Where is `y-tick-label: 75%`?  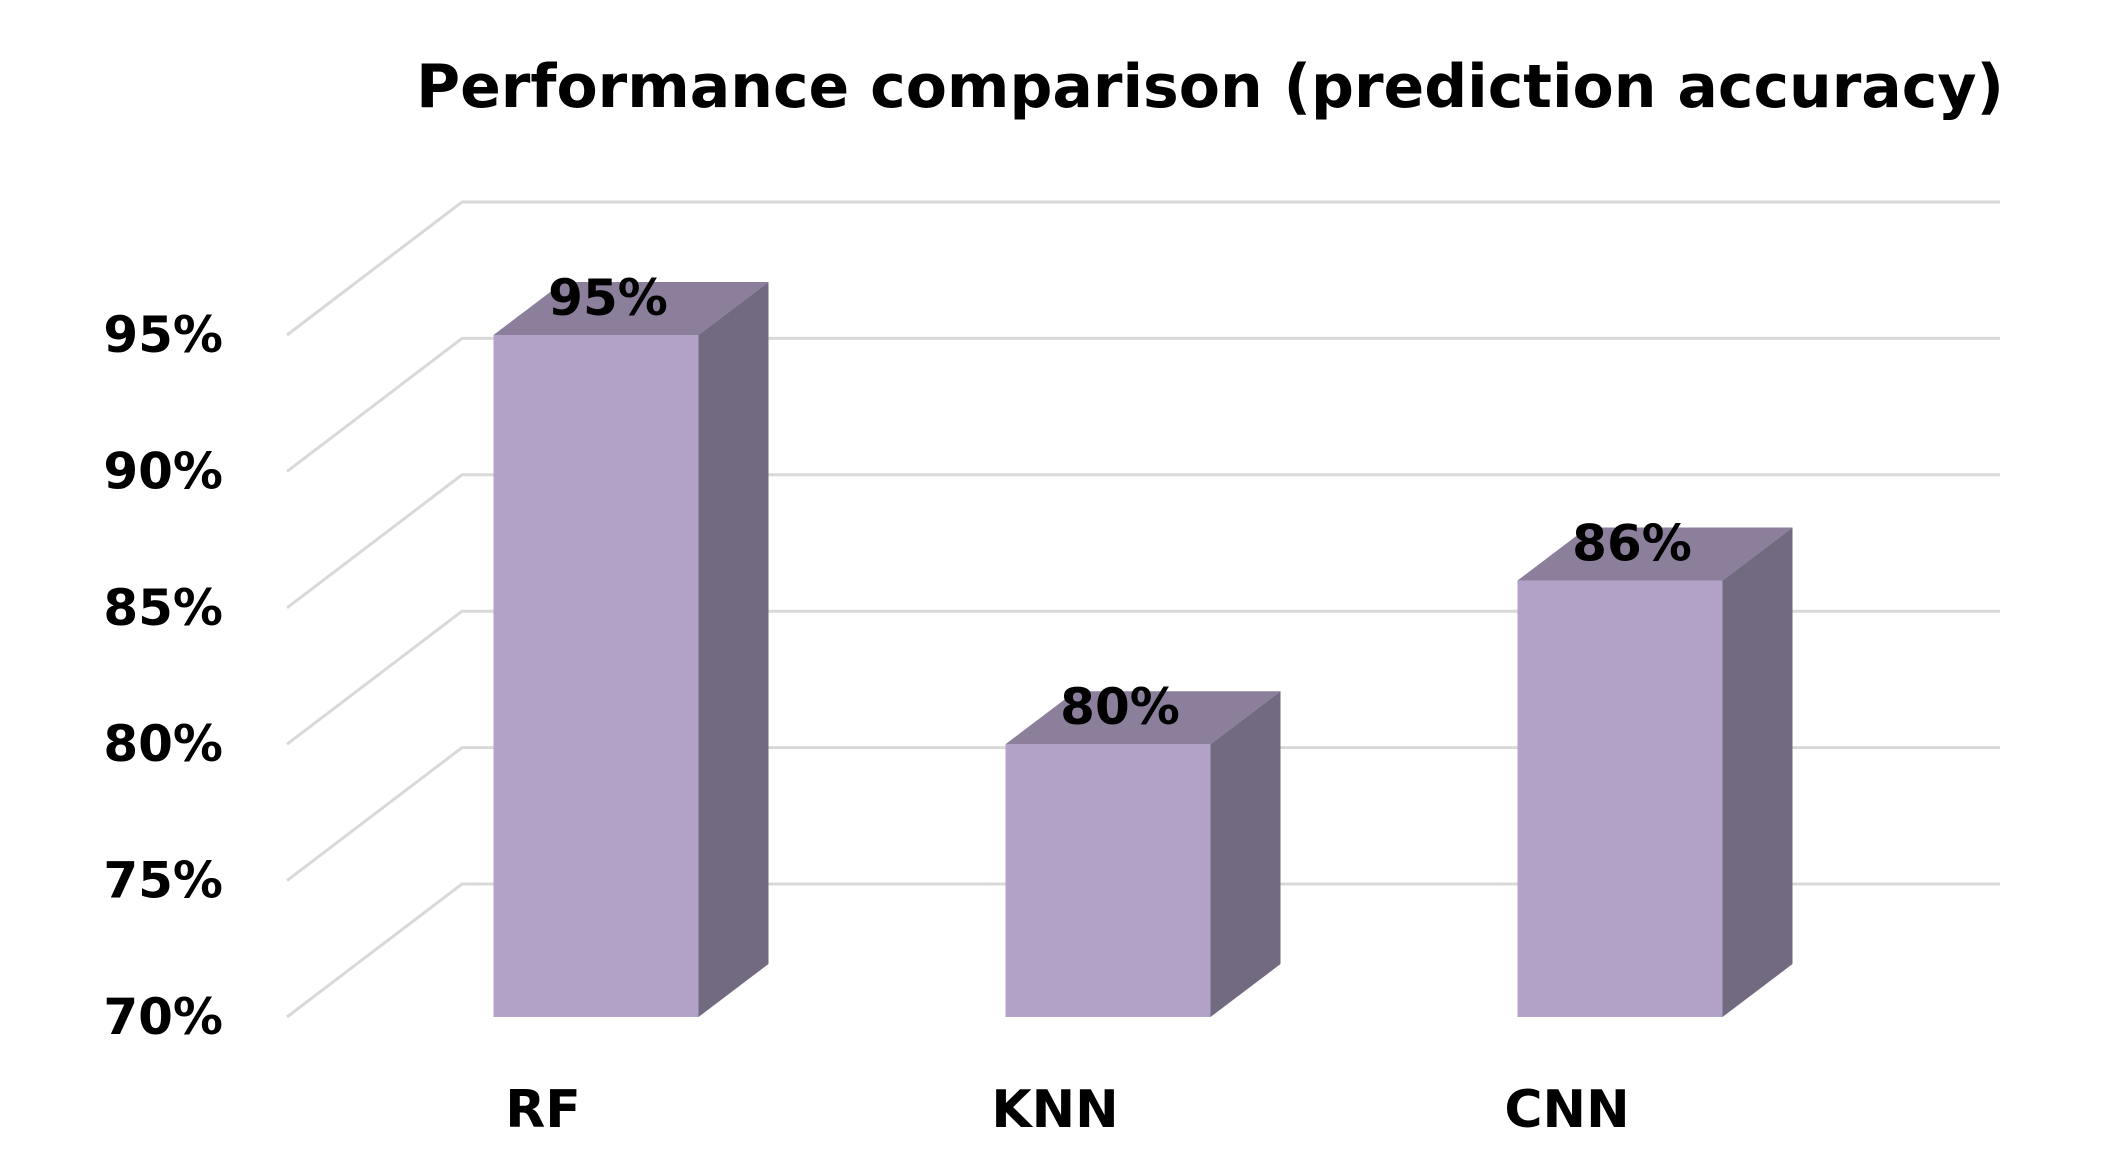 y-tick-label: 75% is located at coordinates (163, 881).